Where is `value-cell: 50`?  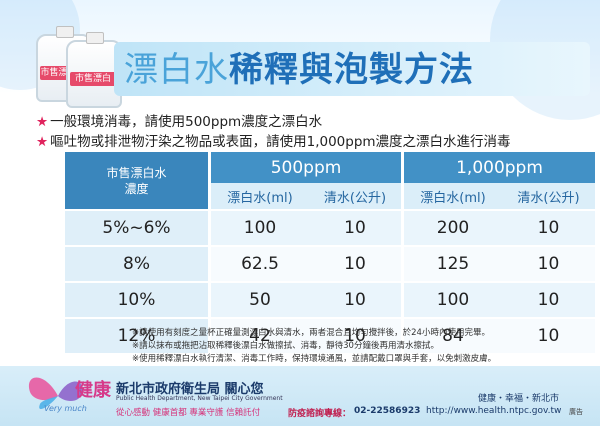
value-cell: 50 is located at coordinates (258, 299).